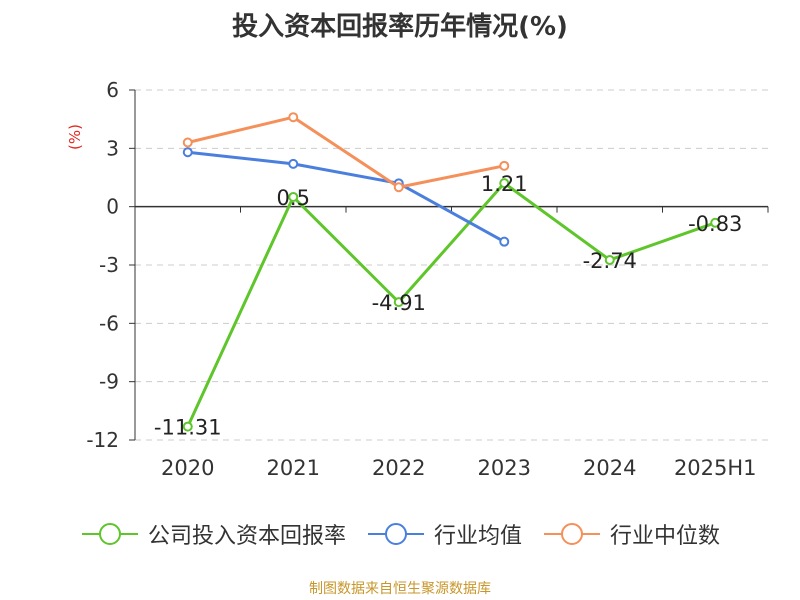 The image size is (800, 600). What do you see at coordinates (112, 90) in the screenshot?
I see `y-tick-label: 6` at bounding box center [112, 90].